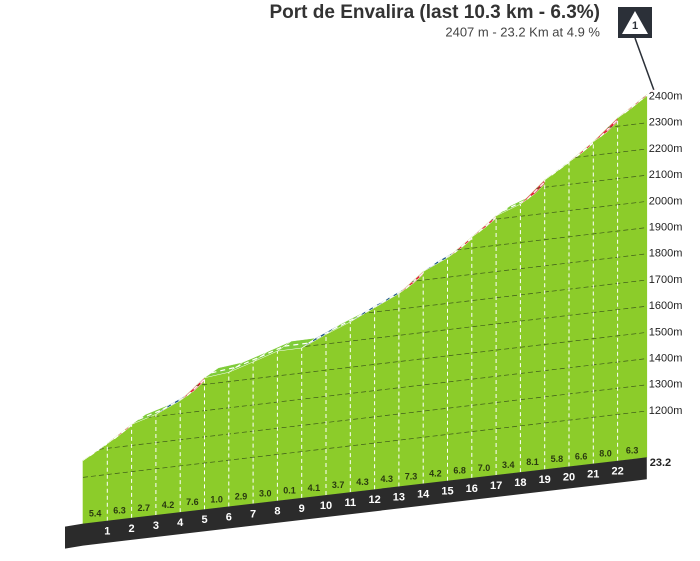 The height and width of the screenshot is (561, 700). What do you see at coordinates (508, 465) in the screenshot?
I see `gradient-label: 3.4` at bounding box center [508, 465].